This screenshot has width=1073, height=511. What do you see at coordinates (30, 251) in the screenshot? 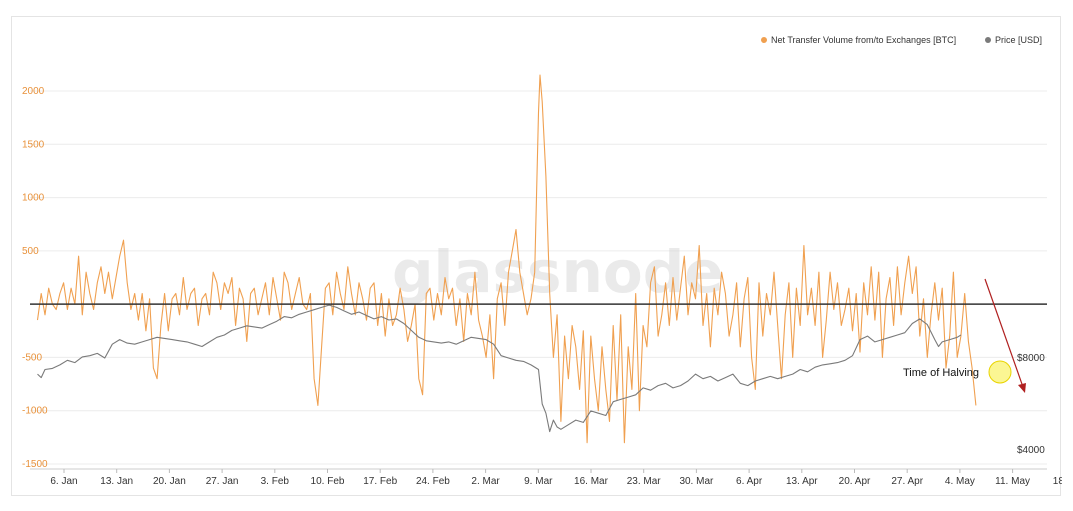
I see `y-left-tick-label: 500` at bounding box center [30, 251].